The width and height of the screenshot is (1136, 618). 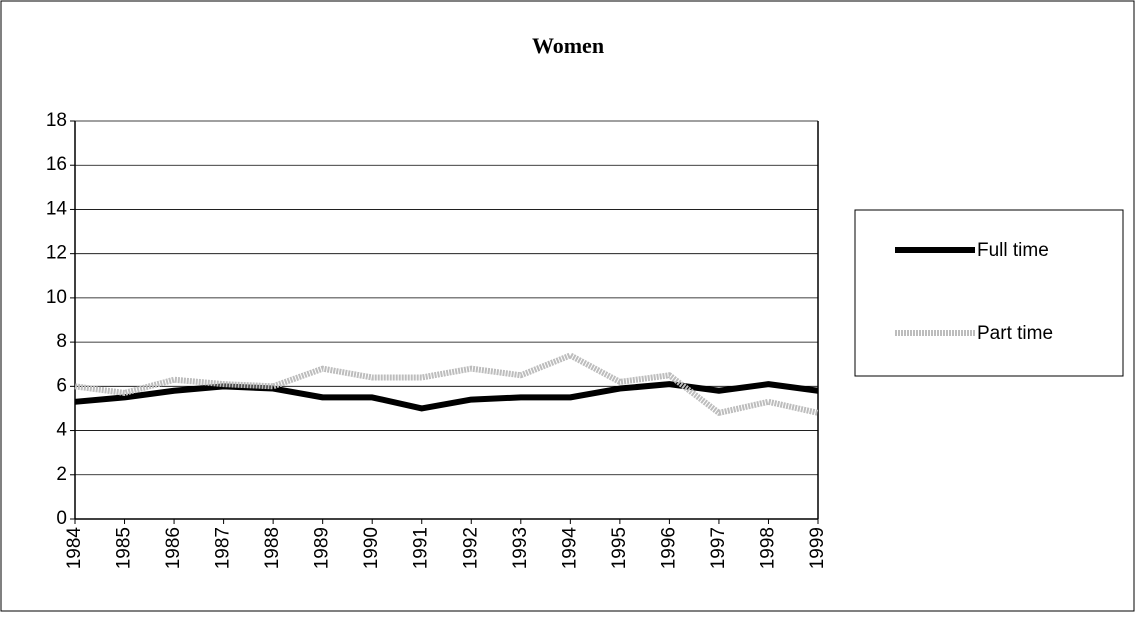 I want to click on x-tick-label: 1992, so click(x=470, y=548).